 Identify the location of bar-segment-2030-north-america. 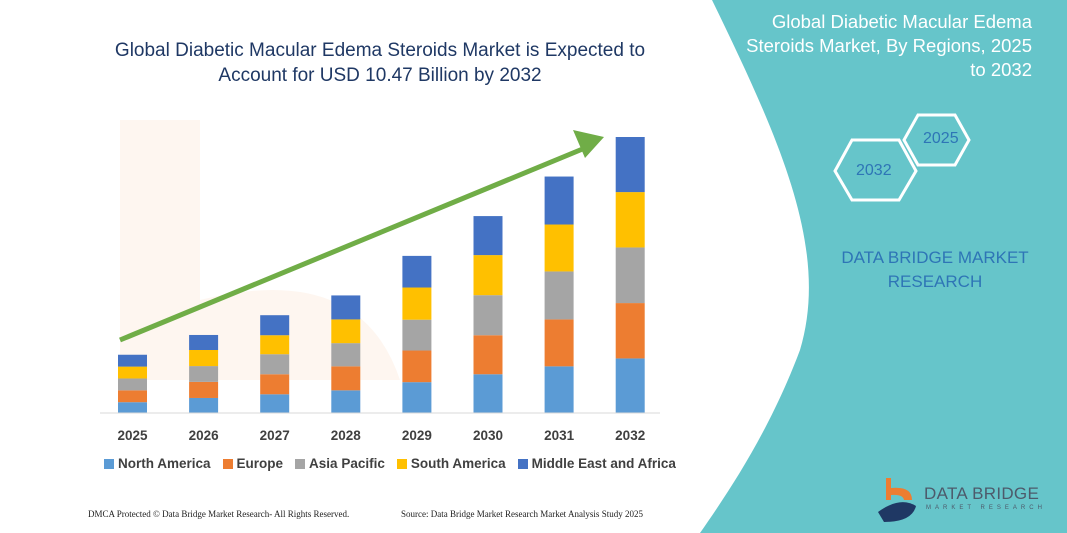
(488, 393).